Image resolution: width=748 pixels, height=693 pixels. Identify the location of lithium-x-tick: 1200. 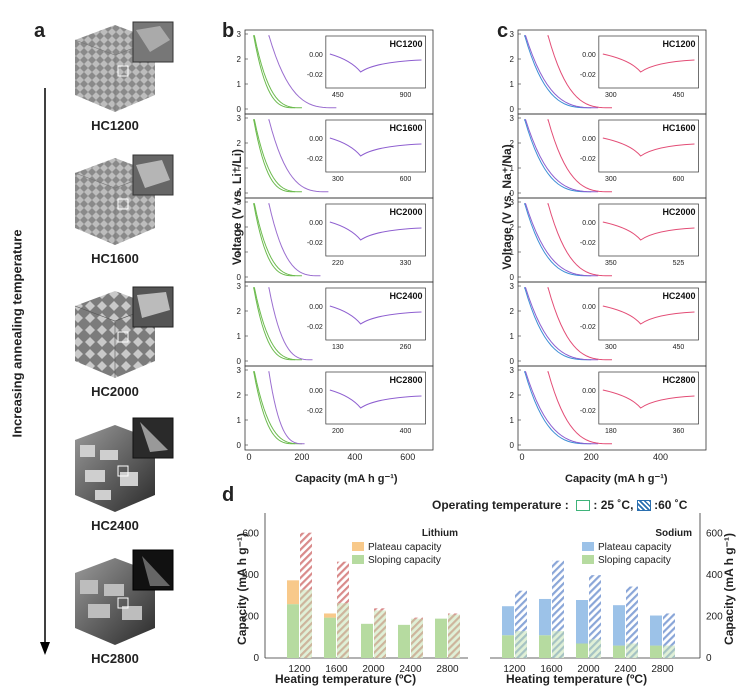
(299, 669).